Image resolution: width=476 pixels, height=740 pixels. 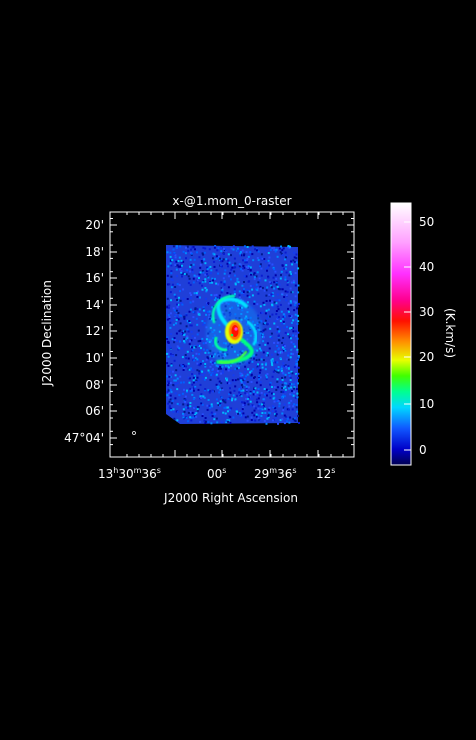 I want to click on y-tick-label: 18', so click(x=94, y=252).